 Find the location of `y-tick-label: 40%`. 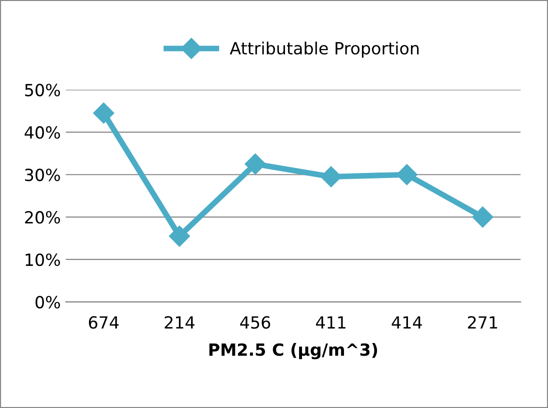

y-tick-label: 40% is located at coordinates (42, 132).